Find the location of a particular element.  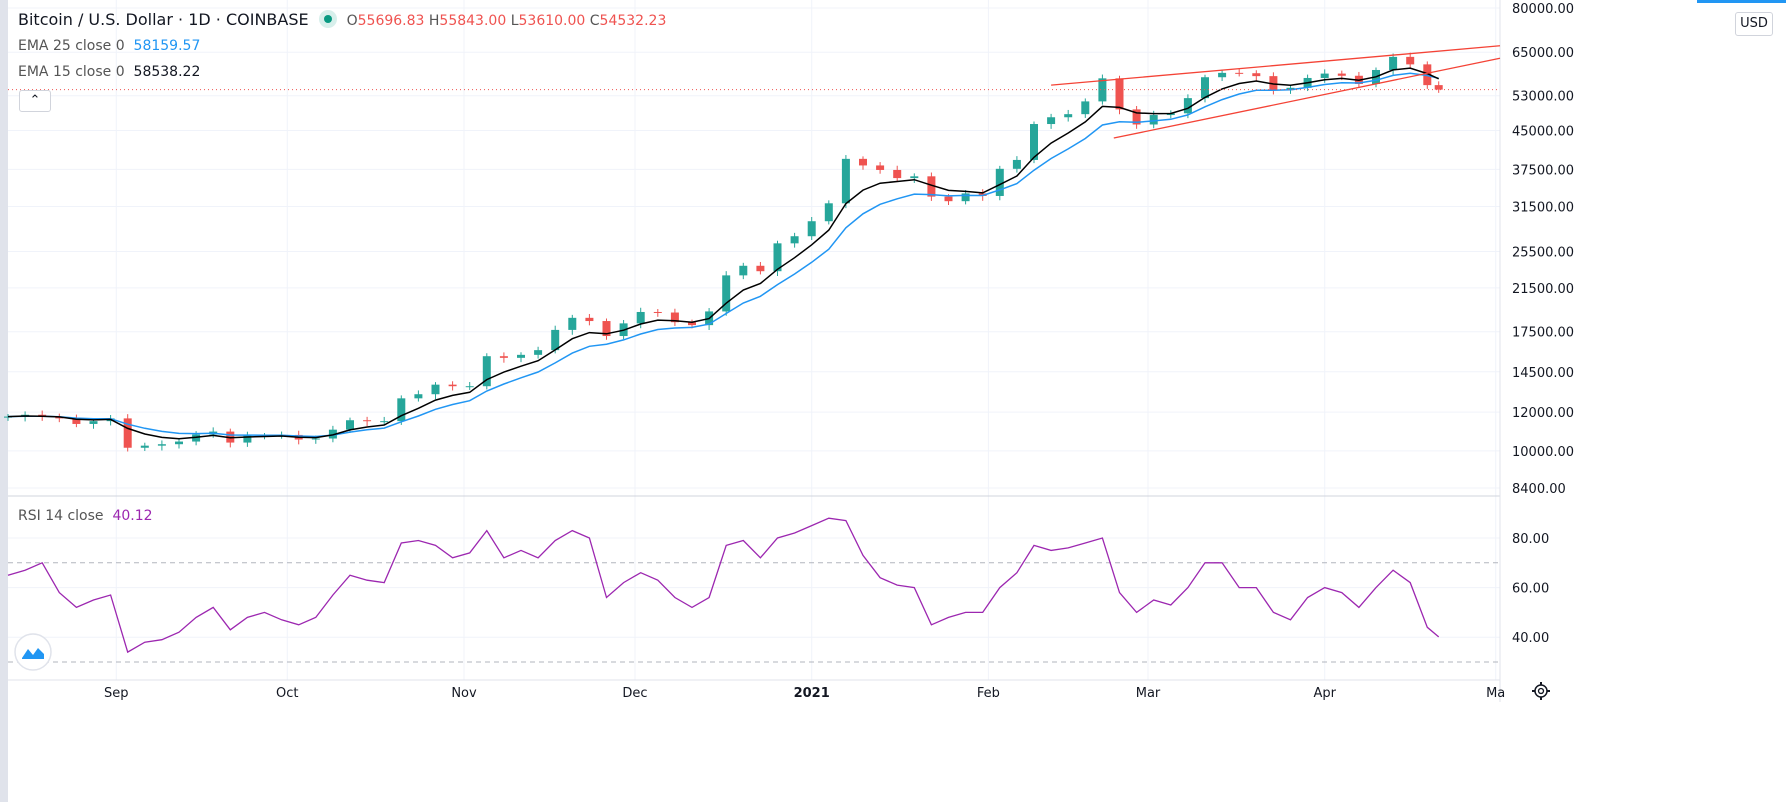

ema15-label: EMA 15 close 0 is located at coordinates (71, 72).